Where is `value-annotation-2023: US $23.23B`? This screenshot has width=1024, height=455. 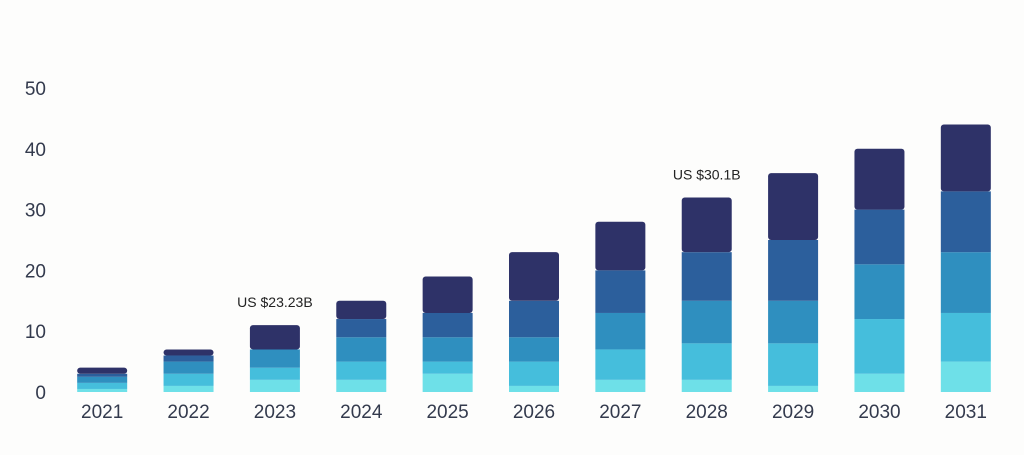 value-annotation-2023: US $23.23B is located at coordinates (275, 302).